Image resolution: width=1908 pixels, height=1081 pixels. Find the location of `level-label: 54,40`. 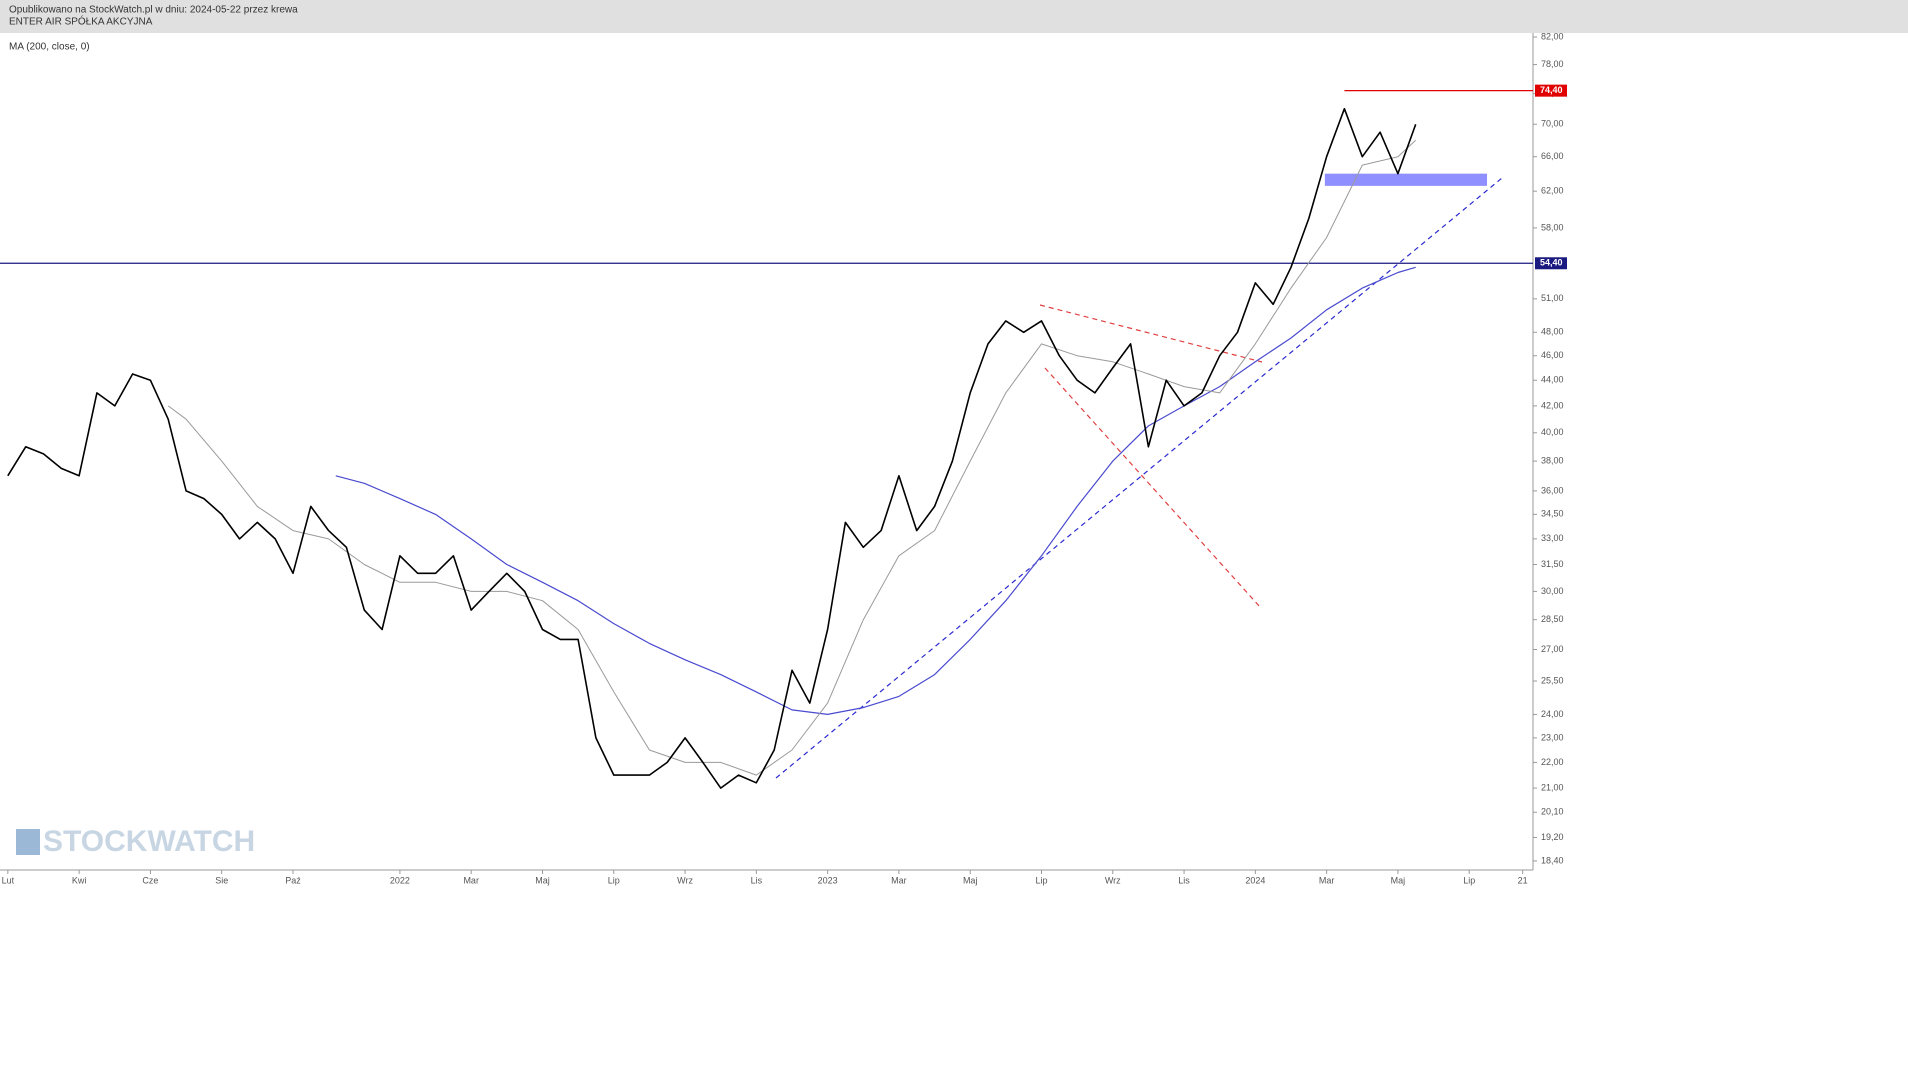

level-label: 54,40 is located at coordinates (1551, 263).